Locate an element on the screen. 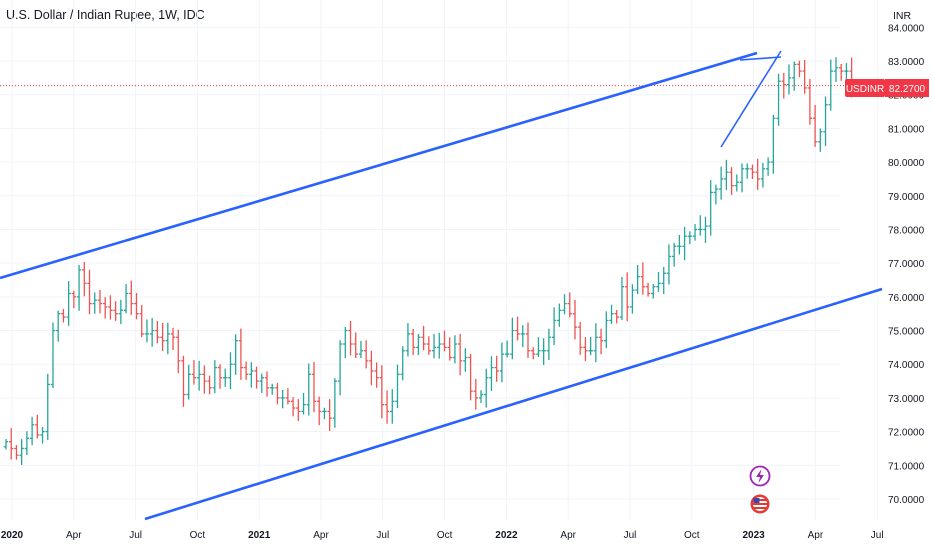  y-tick-label: 83.0000 is located at coordinates (906, 62).